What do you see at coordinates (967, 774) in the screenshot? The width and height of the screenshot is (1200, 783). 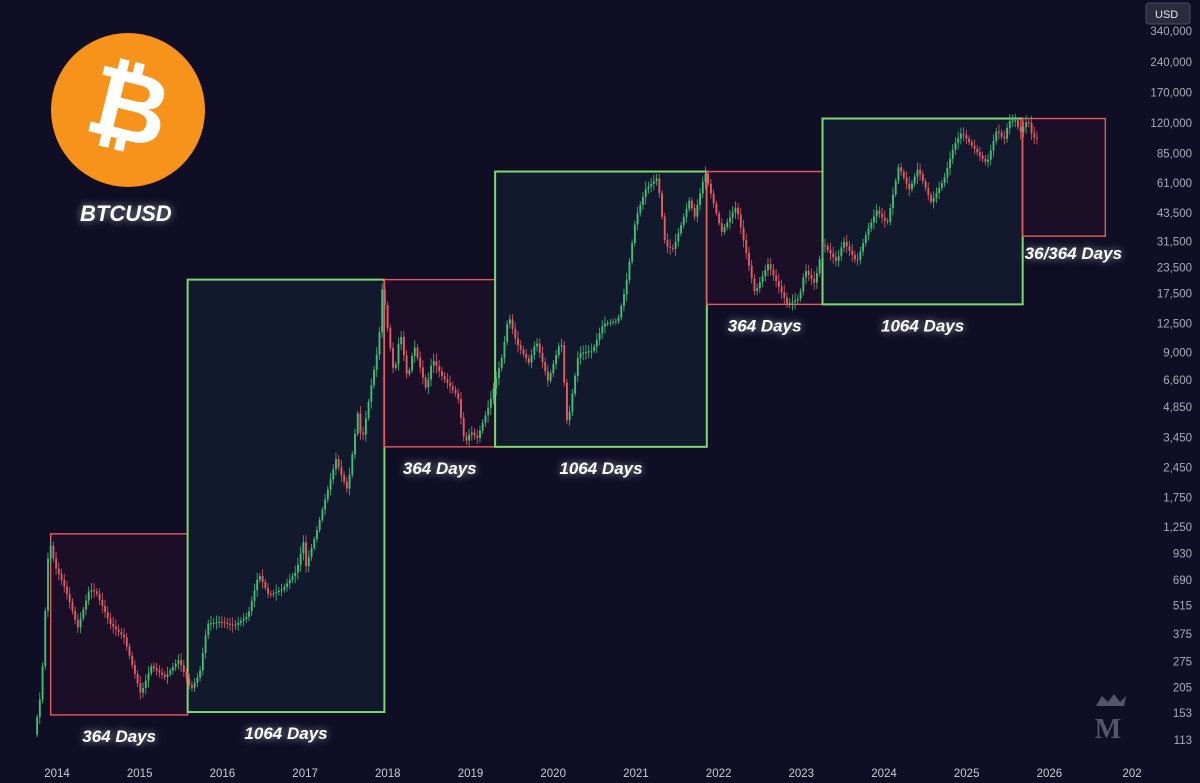 I see `x-tick-label: 2025` at bounding box center [967, 774].